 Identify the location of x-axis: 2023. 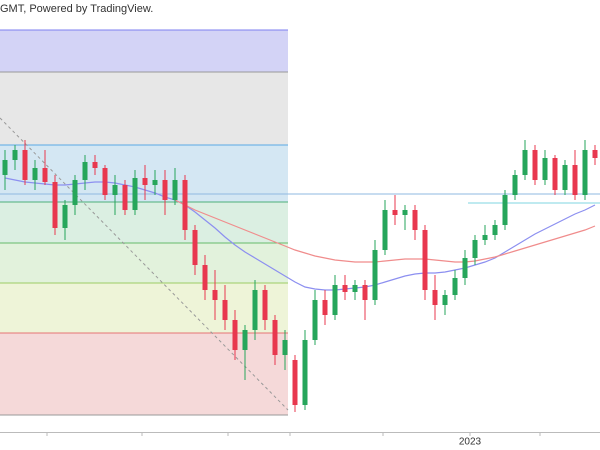
(470, 440).